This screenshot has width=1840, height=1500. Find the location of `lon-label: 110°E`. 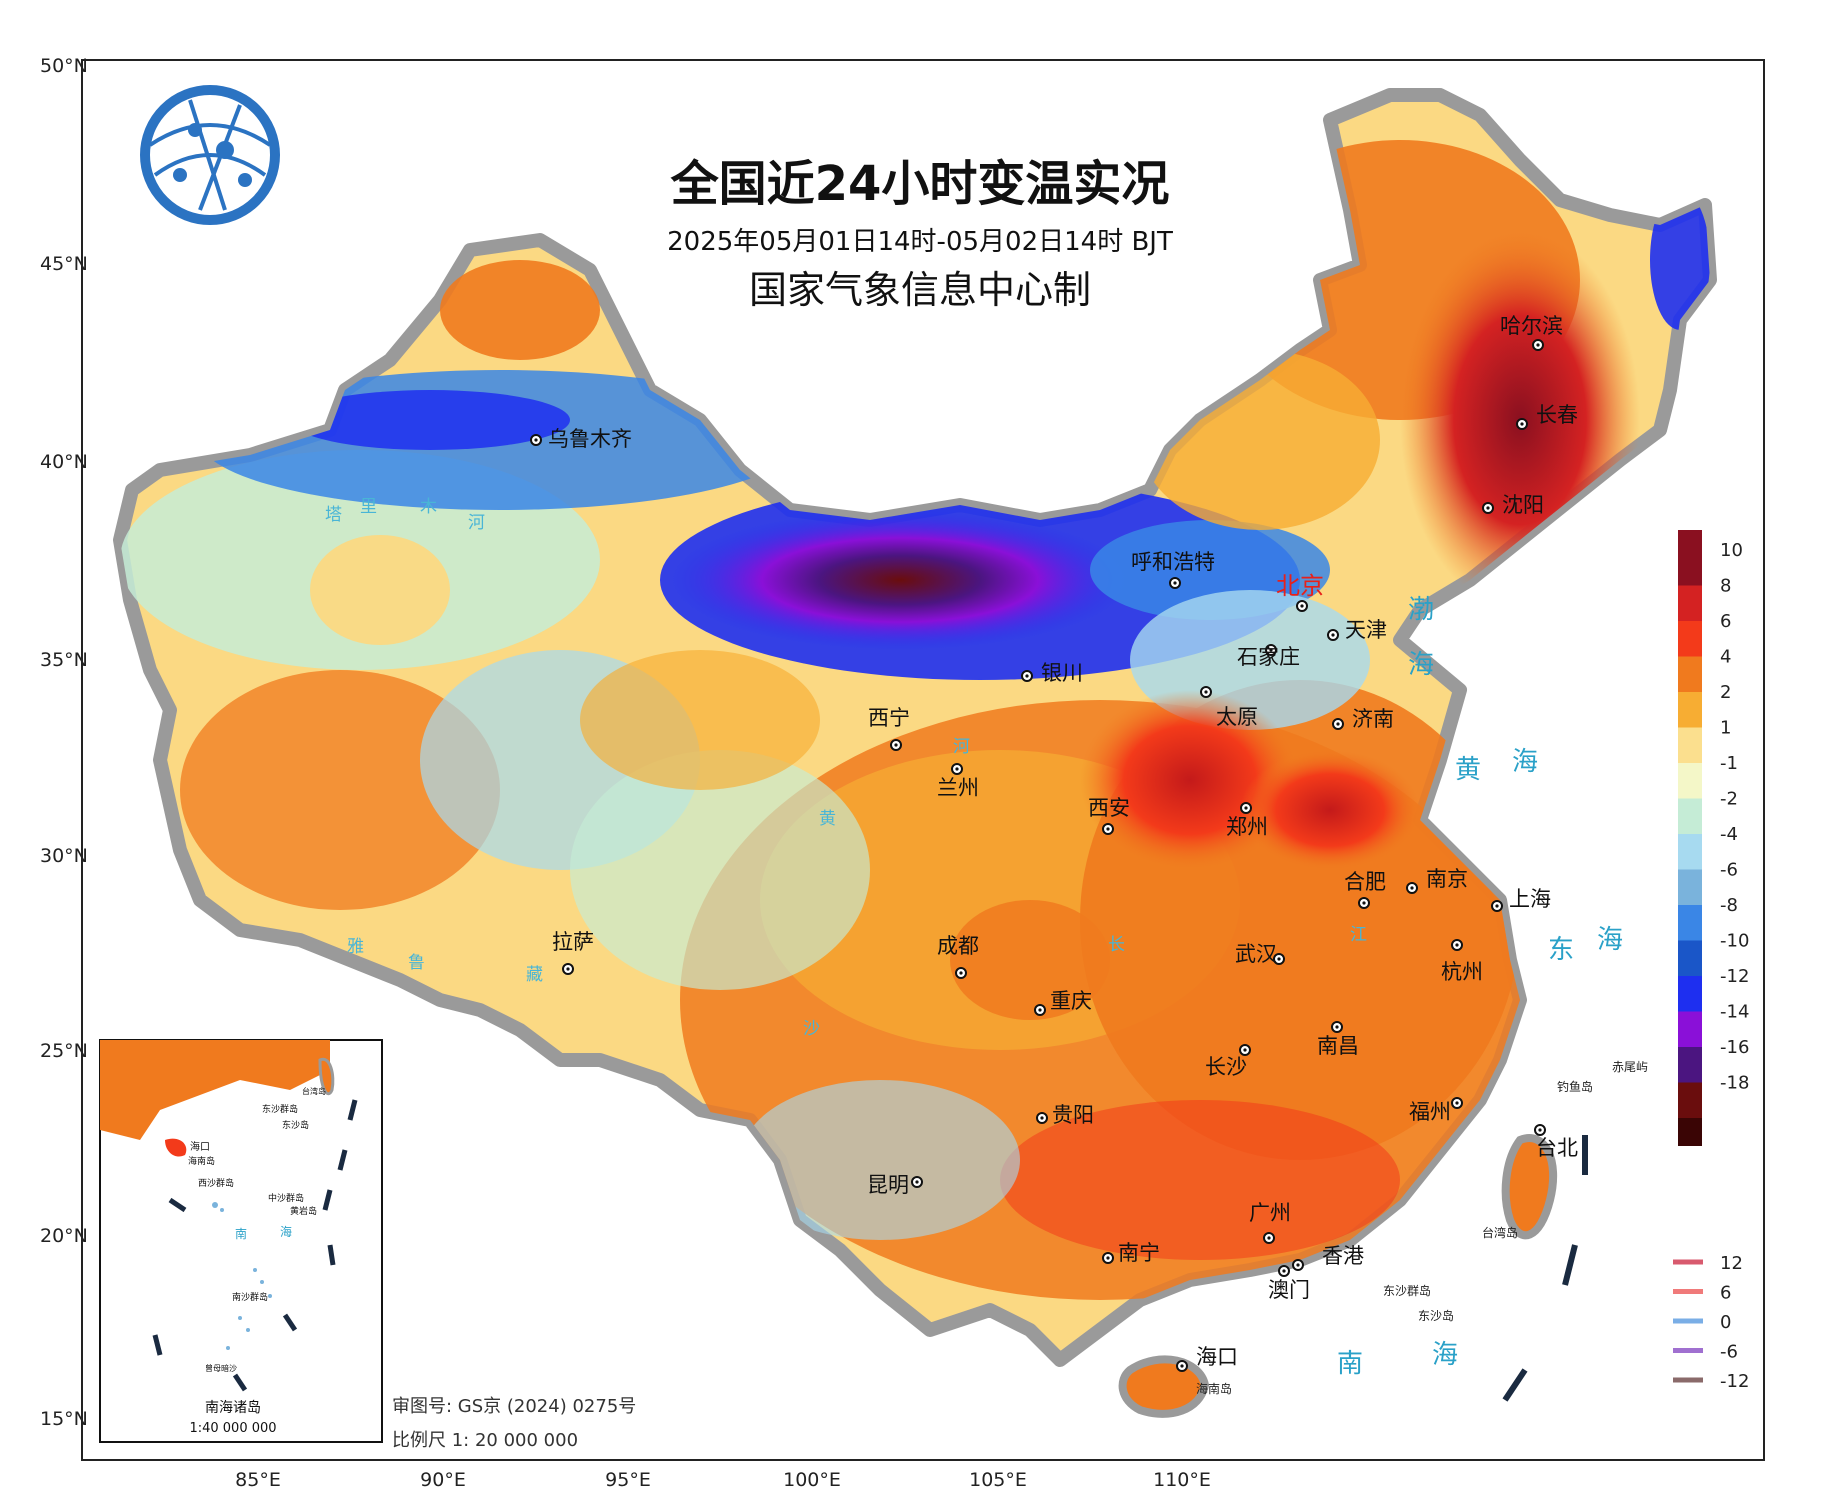

lon-label: 110°E is located at coordinates (1182, 1480).